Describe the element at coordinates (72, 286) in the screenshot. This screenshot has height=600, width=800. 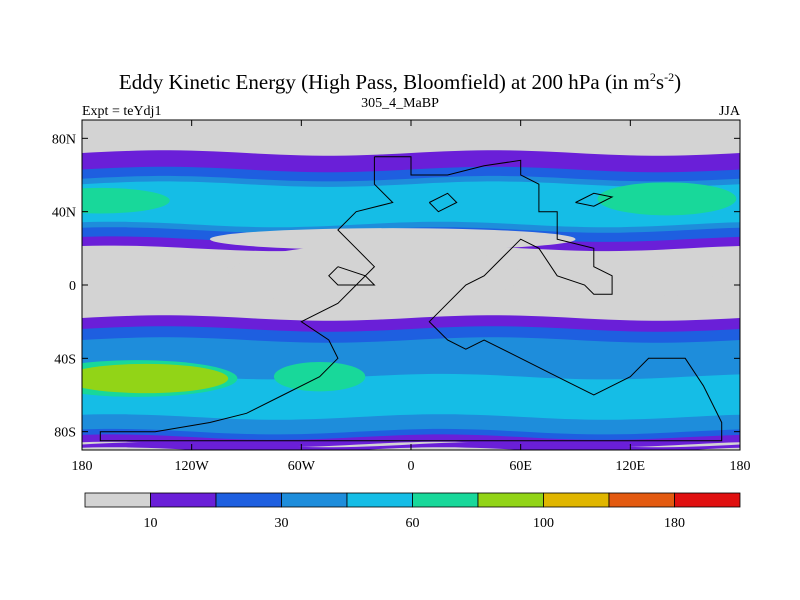
I see `y-tick-label-2: 0` at that location.